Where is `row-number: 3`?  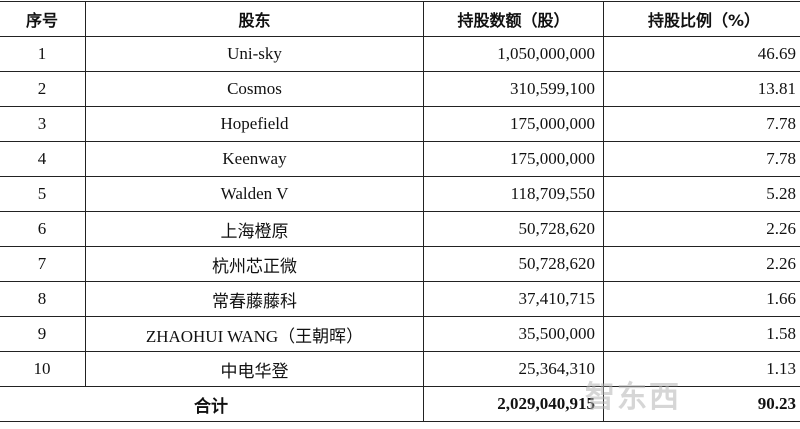
row-number: 3 is located at coordinates (43, 124).